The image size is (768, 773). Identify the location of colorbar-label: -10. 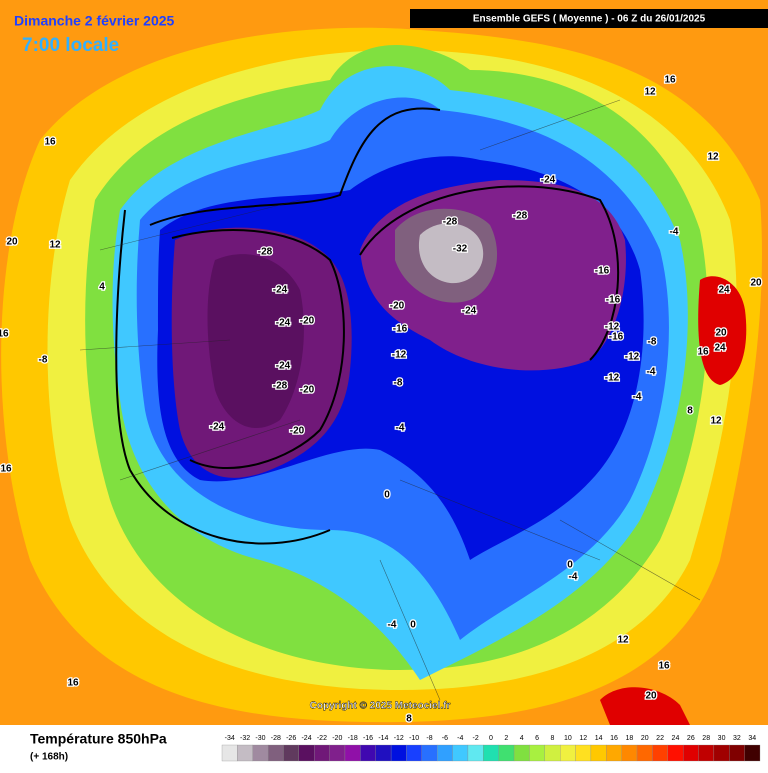
(414, 738).